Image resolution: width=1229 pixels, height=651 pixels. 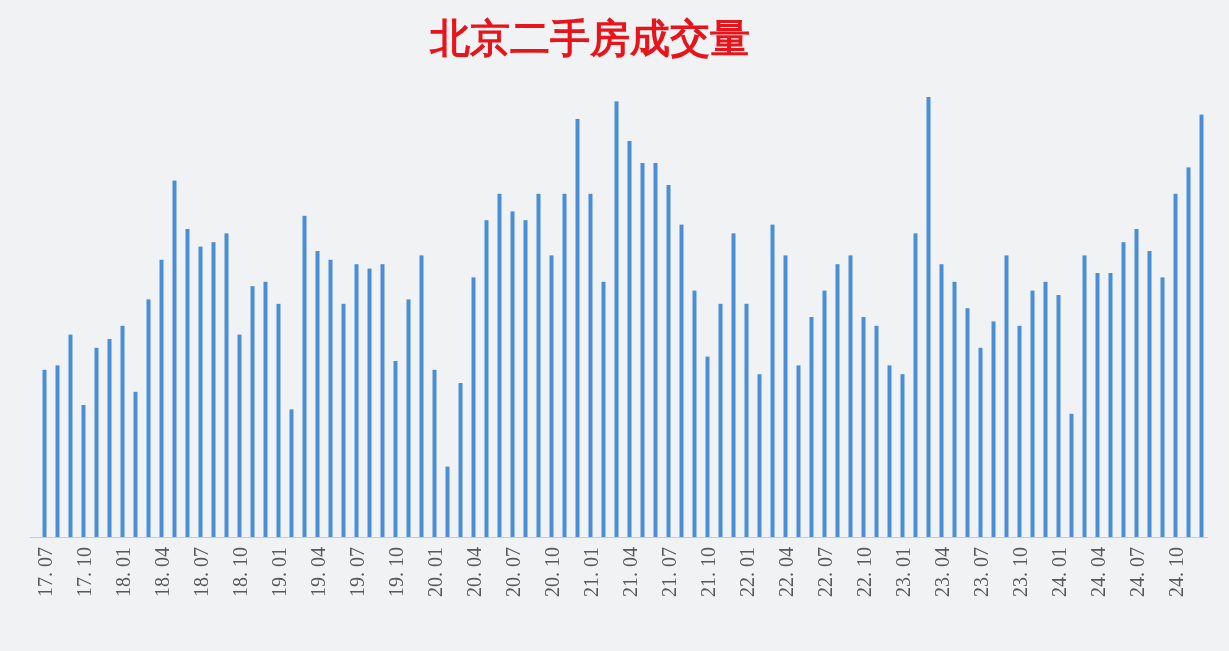 What do you see at coordinates (941, 572) in the screenshot?
I see `x-tick-label: 23. 04` at bounding box center [941, 572].